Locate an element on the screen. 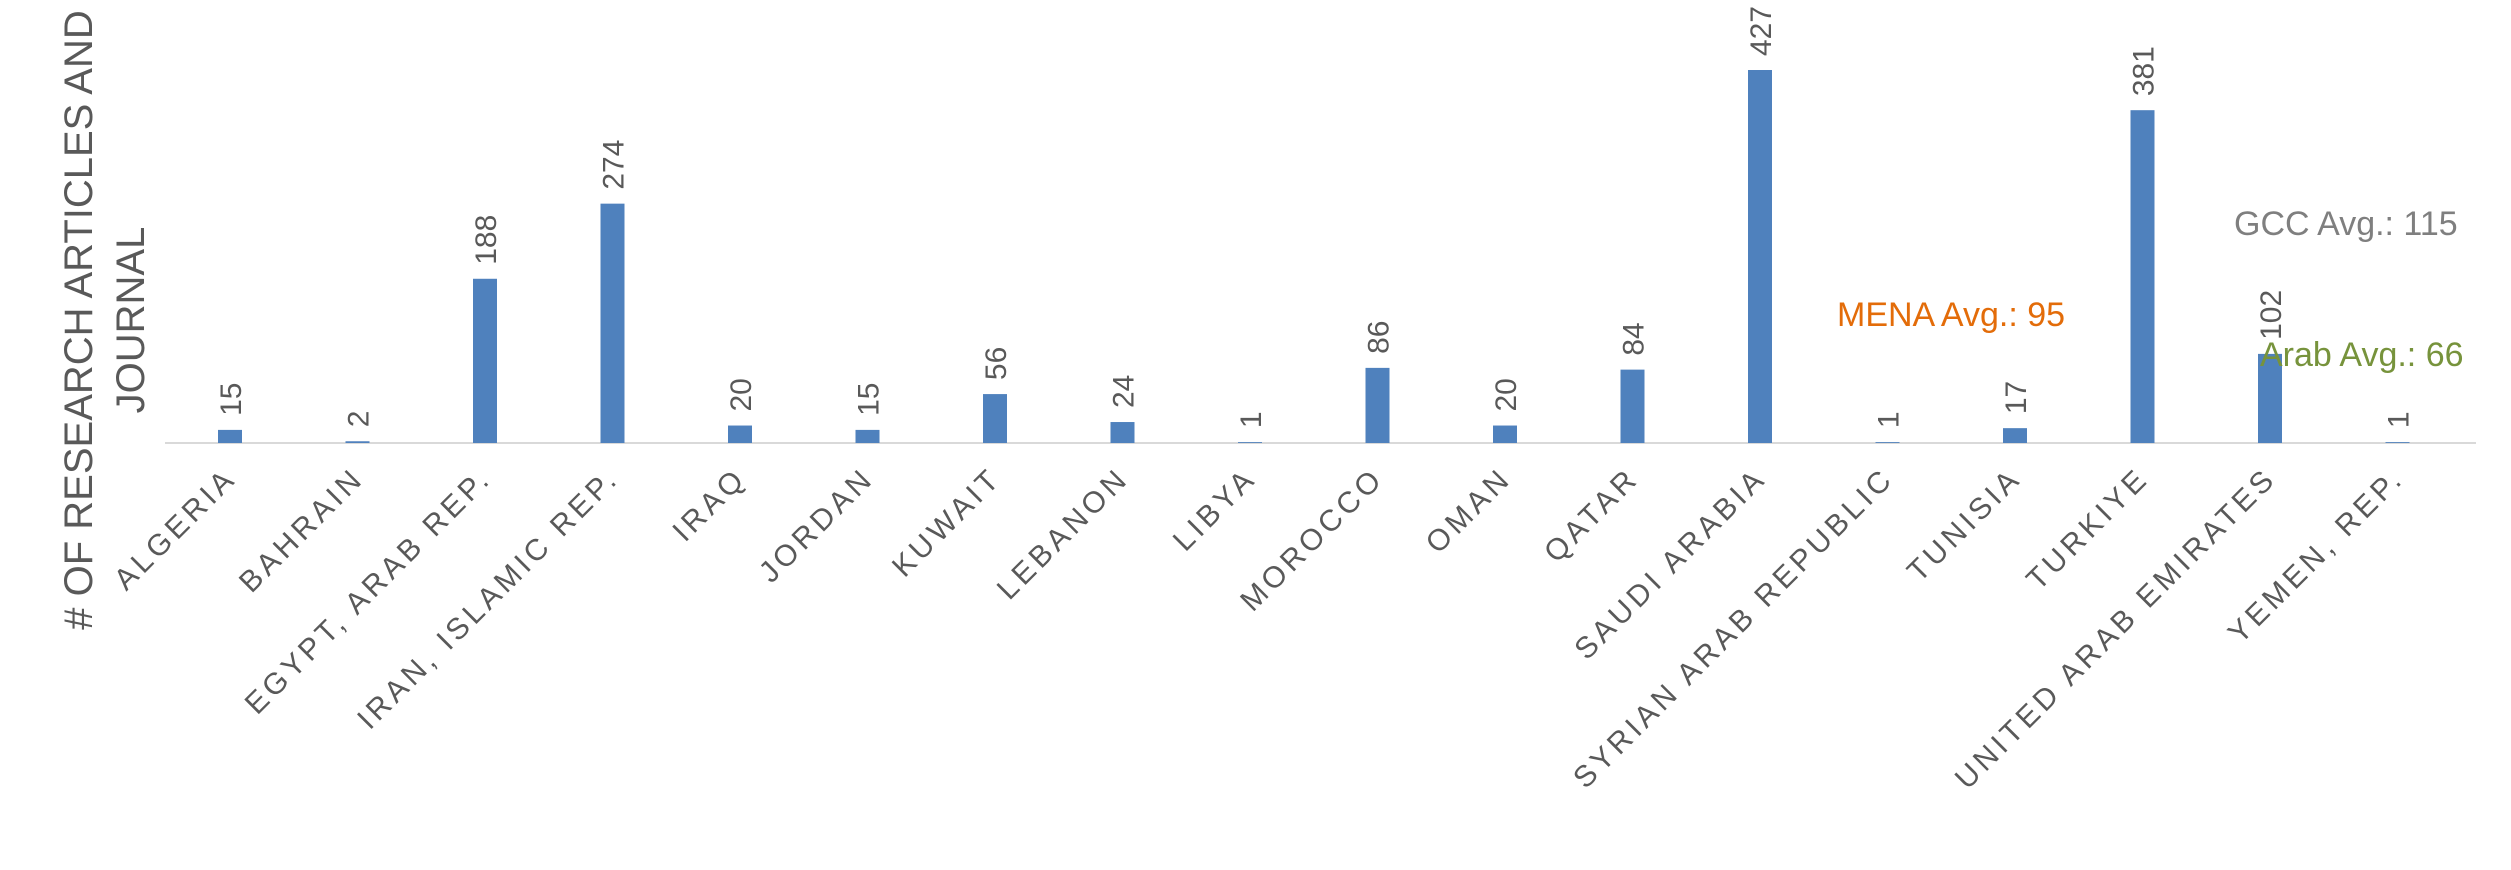  x-tick-label-jordan: JORDAN is located at coordinates (817, 526).